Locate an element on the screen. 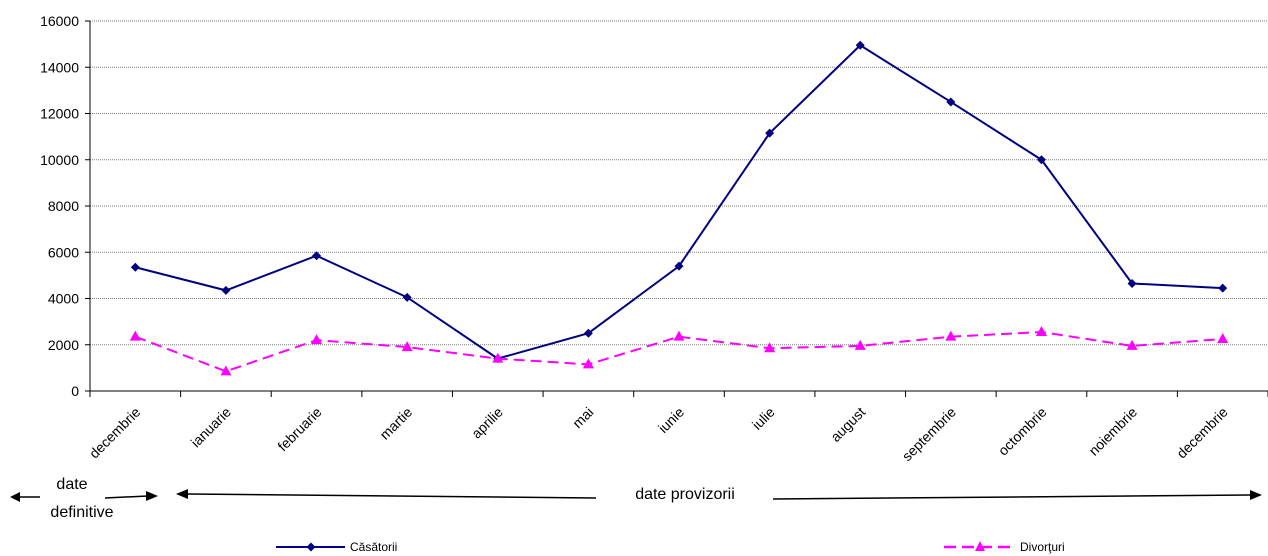 The image size is (1268, 556). legend-item-divorturi: Divorţuri is located at coordinates (1004, 547).